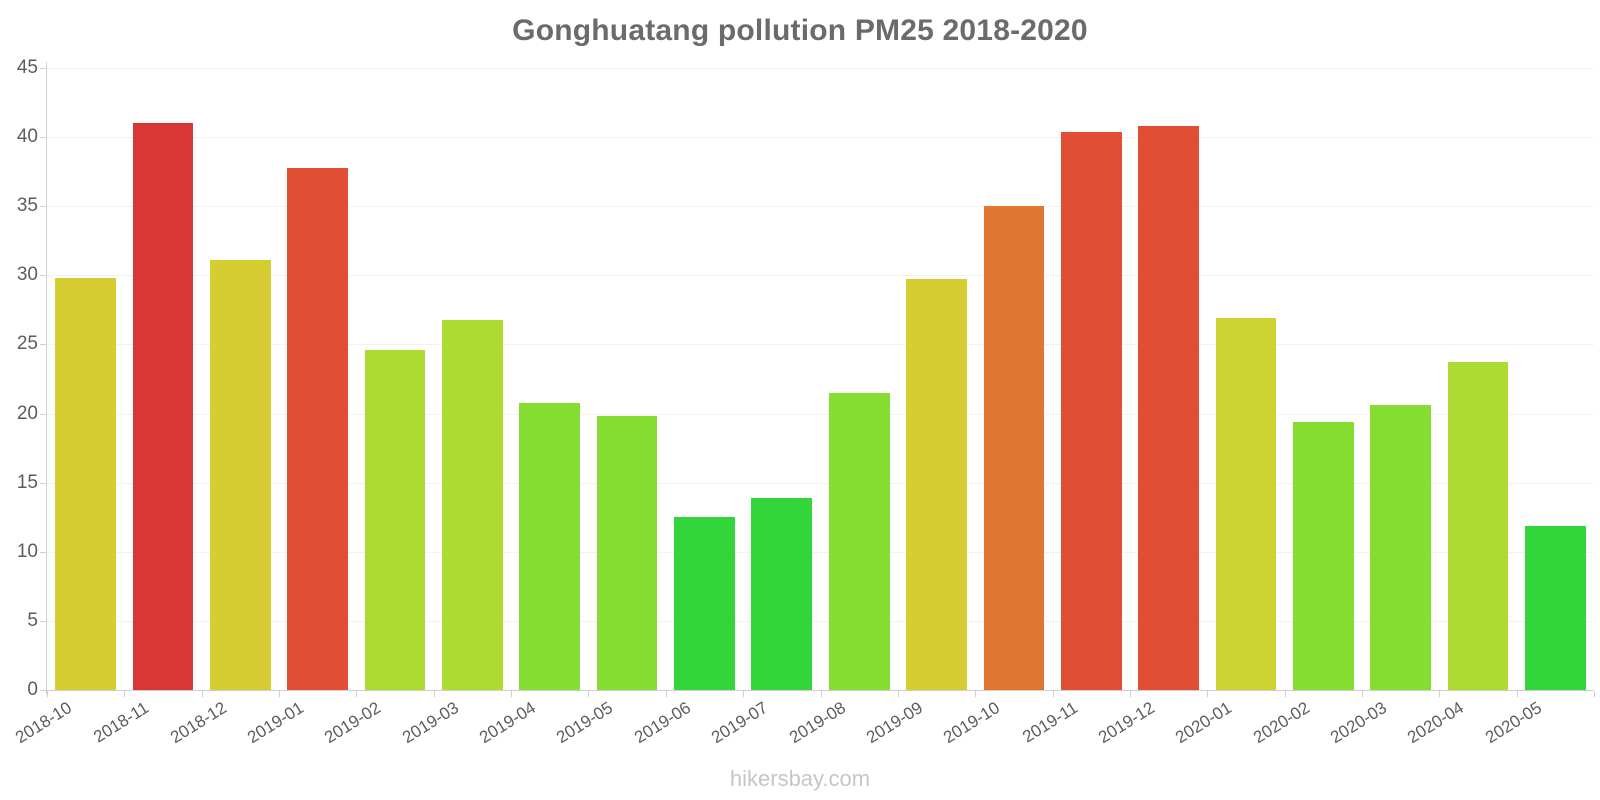  I want to click on y-axis-tick-label: 0, so click(32, 689).